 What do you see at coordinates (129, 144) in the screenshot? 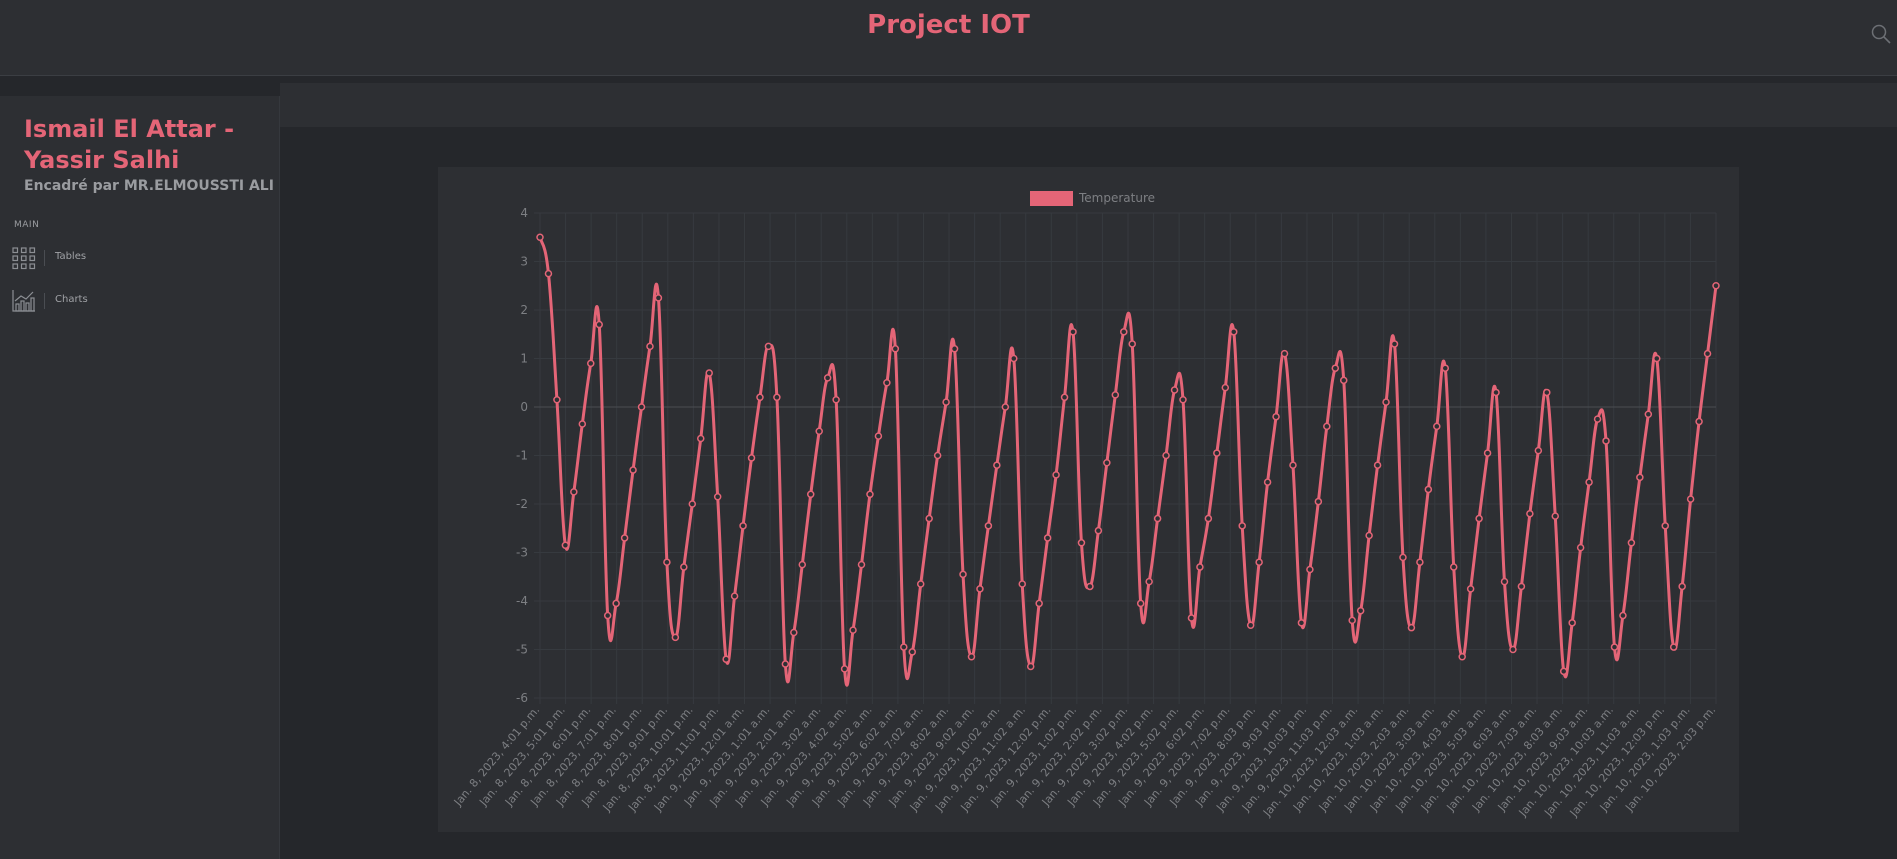
I see `sidebar-title: Ismail El Attar - Yassir Salhi` at bounding box center [129, 144].